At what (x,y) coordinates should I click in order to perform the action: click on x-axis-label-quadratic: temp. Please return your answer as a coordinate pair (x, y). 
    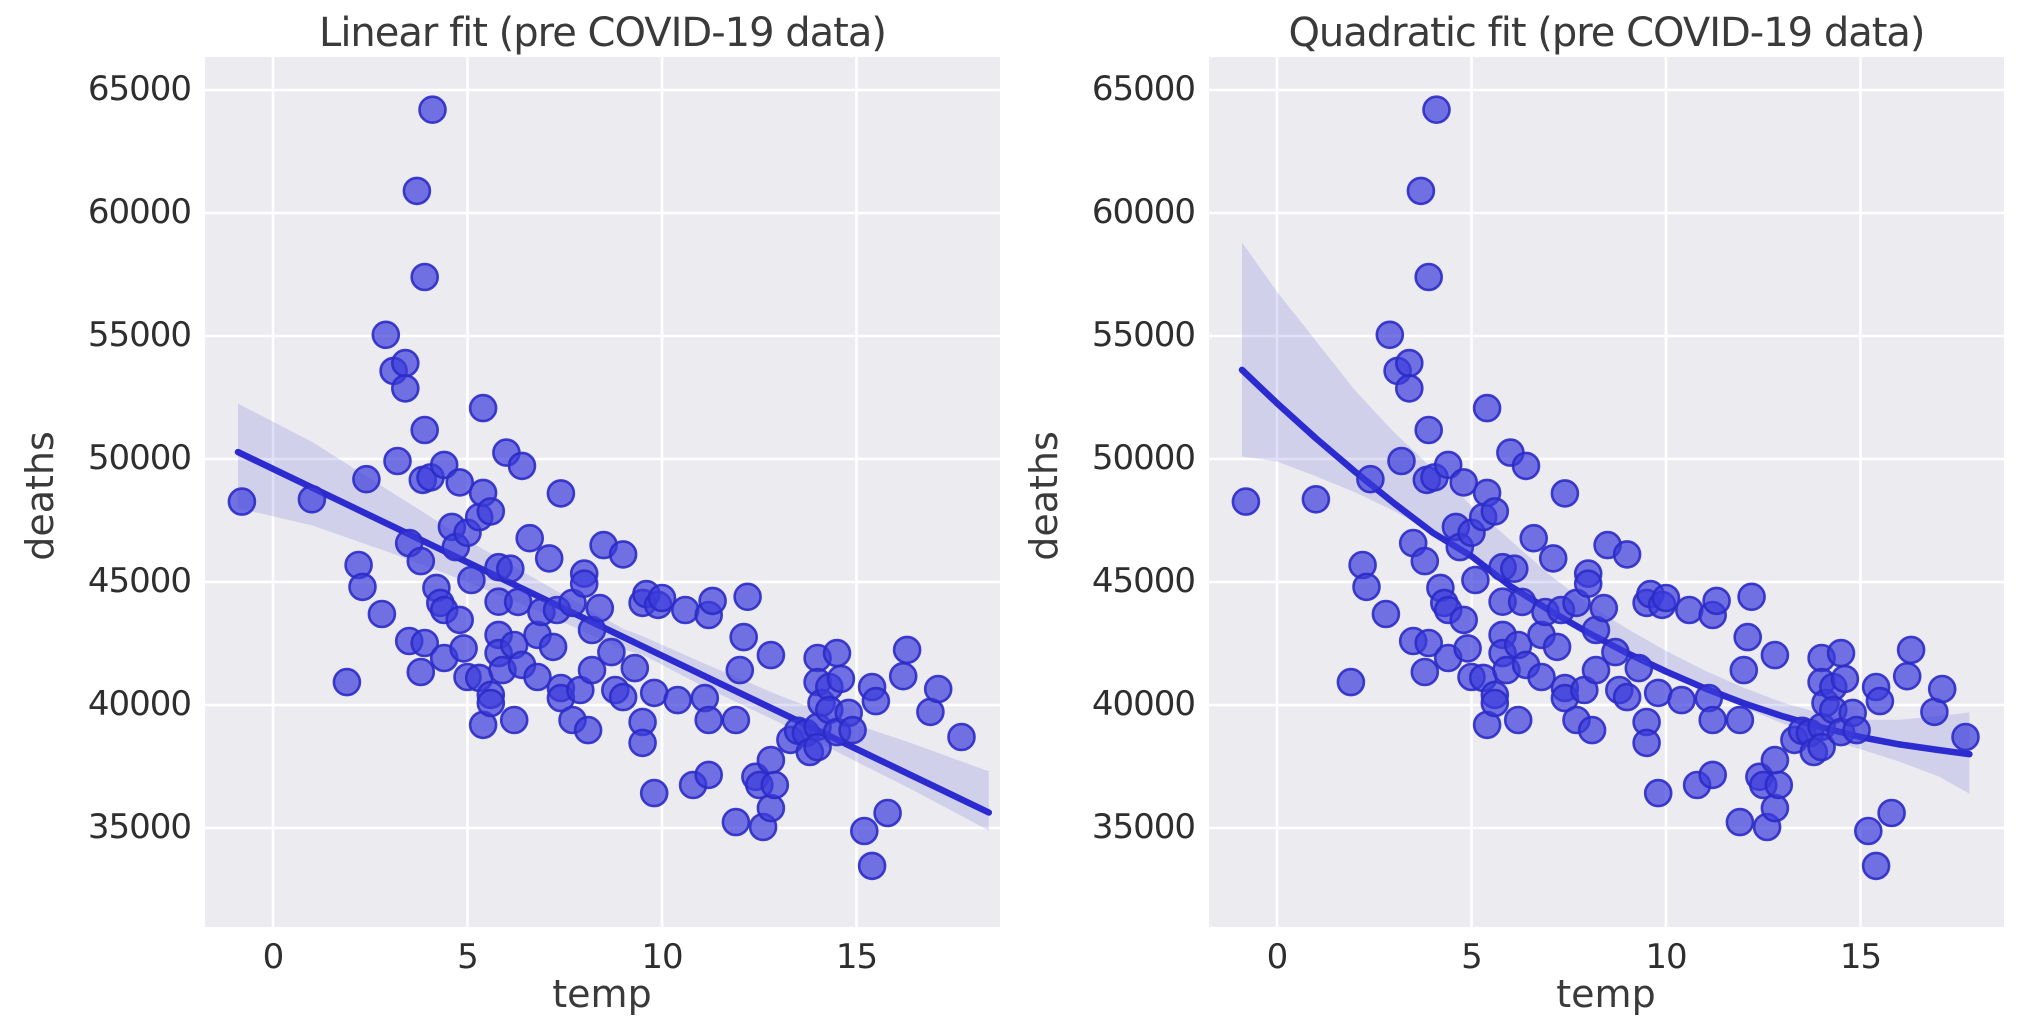
    Looking at the image, I should click on (1606, 994).